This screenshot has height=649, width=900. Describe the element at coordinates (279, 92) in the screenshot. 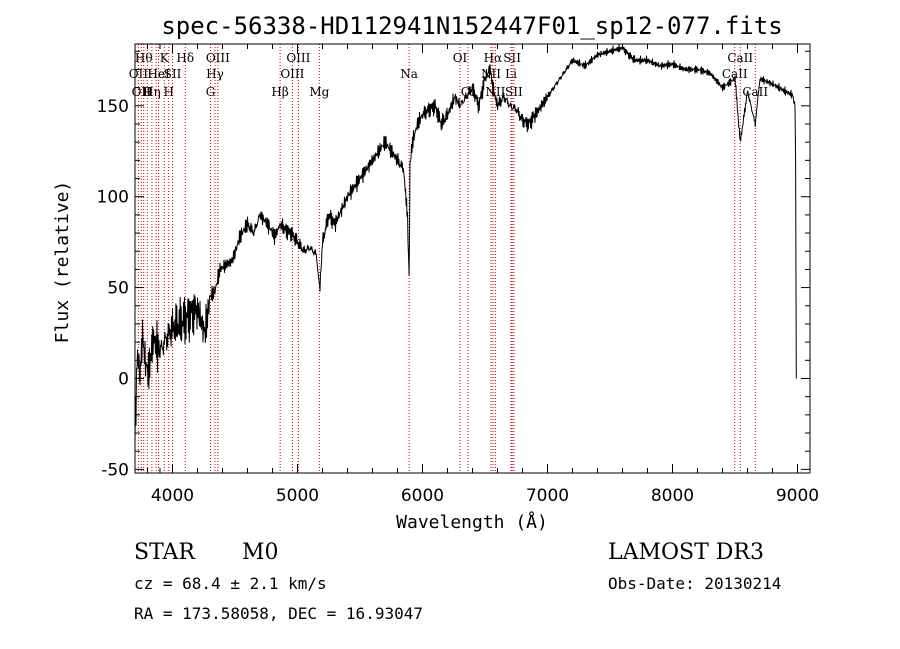

I see `line-marker-label: Hβ` at that location.